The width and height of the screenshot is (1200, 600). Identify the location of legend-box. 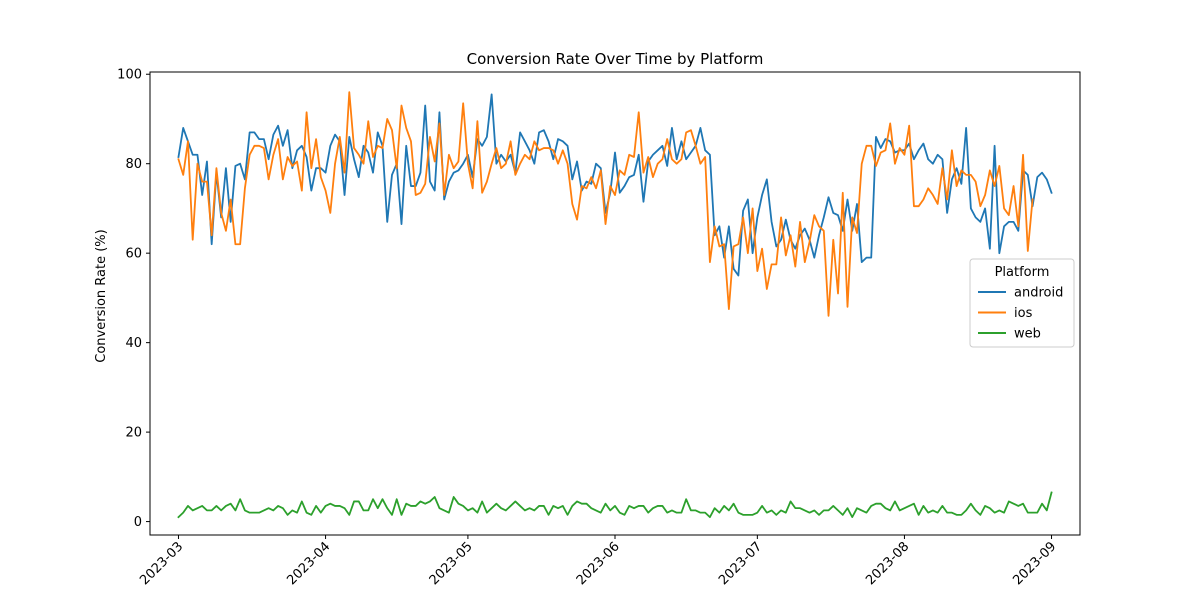
(1022, 303).